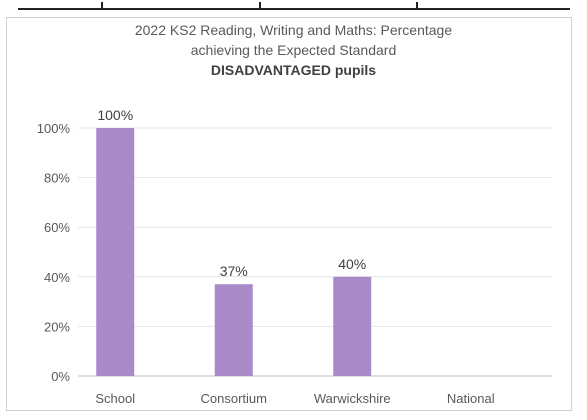 This screenshot has height=420, width=587. I want to click on top-border-line, so click(294, 9).